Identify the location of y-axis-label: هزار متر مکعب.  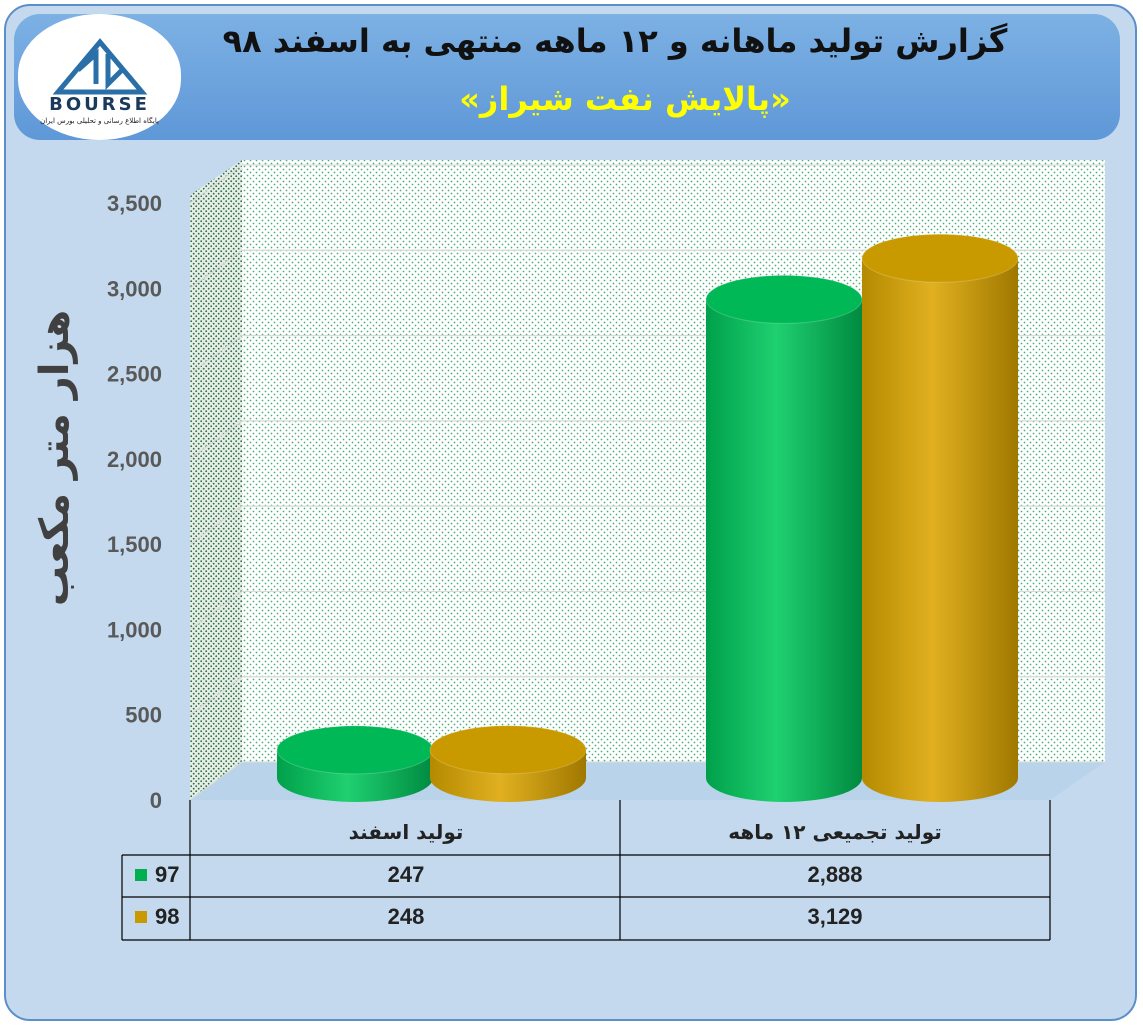
(55, 458).